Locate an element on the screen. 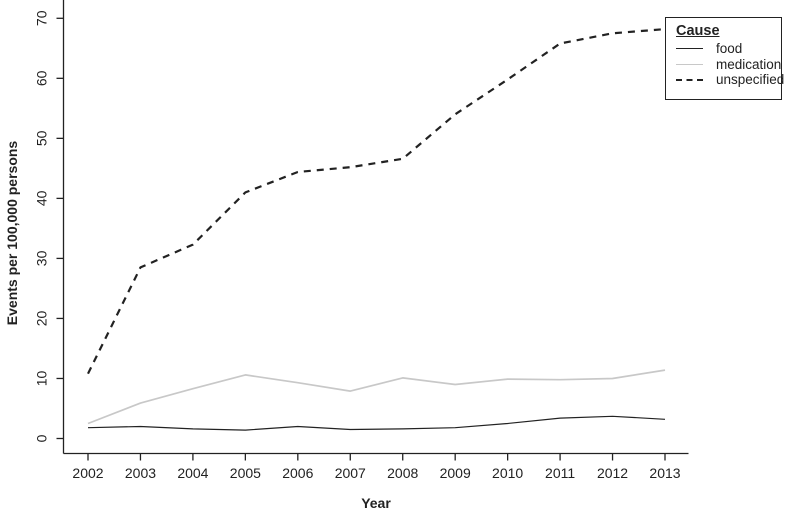  y-tick-label: 70 is located at coordinates (42, 18).